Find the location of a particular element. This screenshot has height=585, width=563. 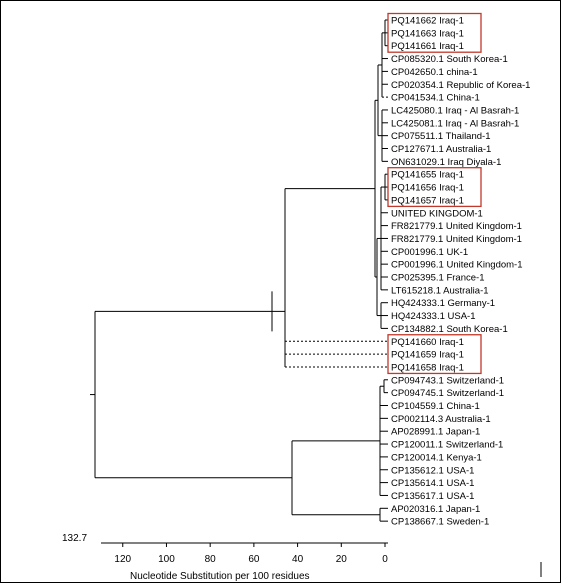

leaf-label: LC425081.1 Iraq - Al Basrah-1 is located at coordinates (455, 123).